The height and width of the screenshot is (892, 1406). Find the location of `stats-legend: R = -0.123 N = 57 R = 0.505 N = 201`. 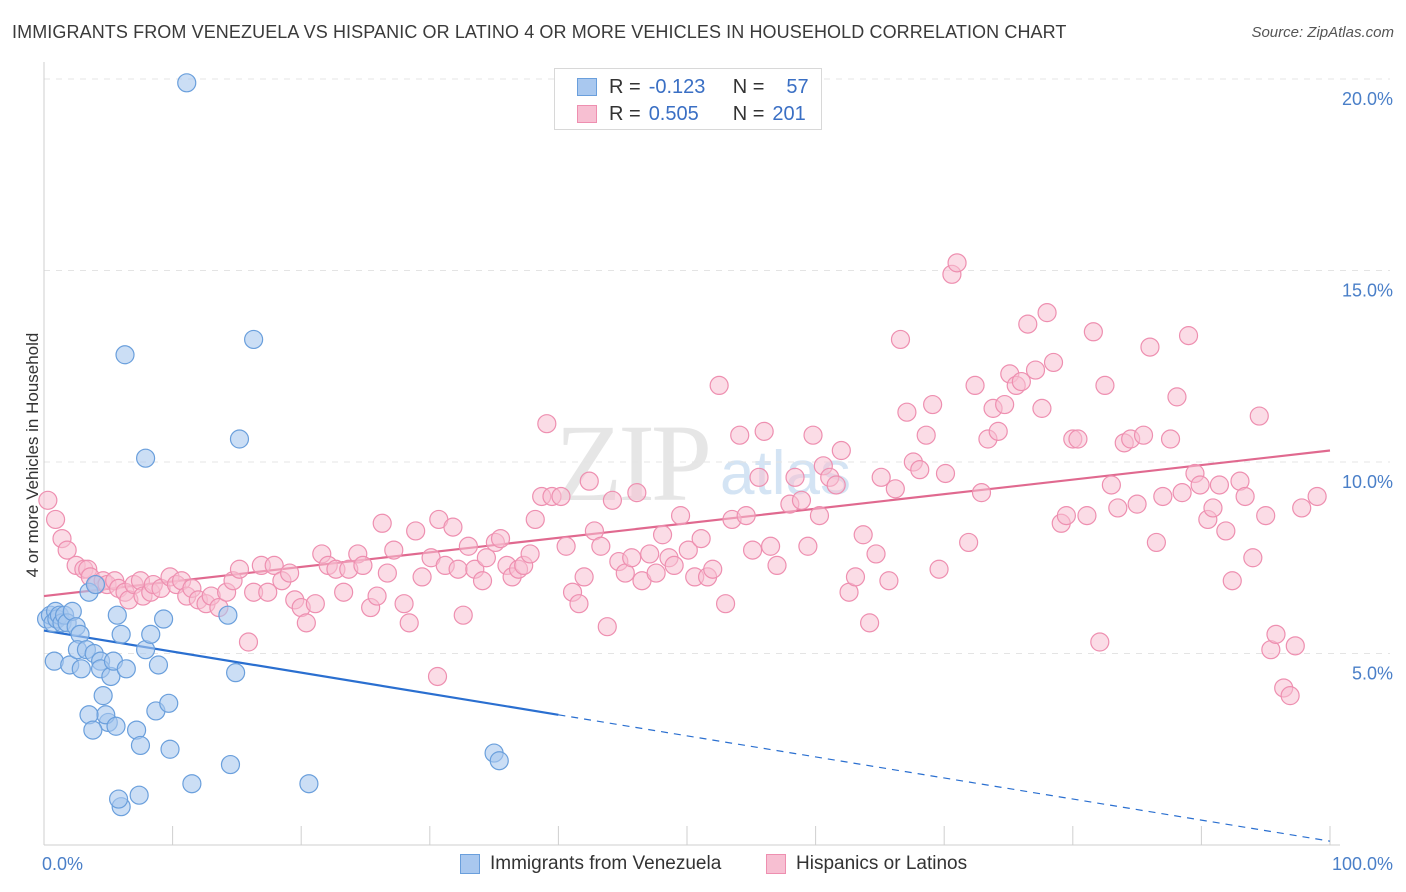

stats-legend: R = -0.123 N = 57 R = 0.505 N = 201 is located at coordinates (688, 99).